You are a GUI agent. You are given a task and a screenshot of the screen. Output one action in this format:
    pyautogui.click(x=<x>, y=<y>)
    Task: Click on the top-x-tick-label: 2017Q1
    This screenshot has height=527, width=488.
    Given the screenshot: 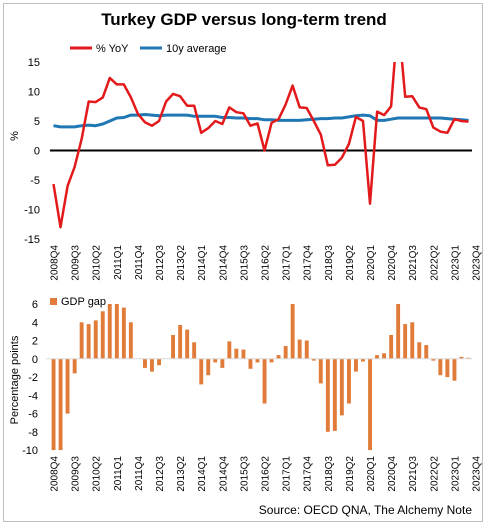 What is the action you would take?
    pyautogui.click(x=287, y=263)
    